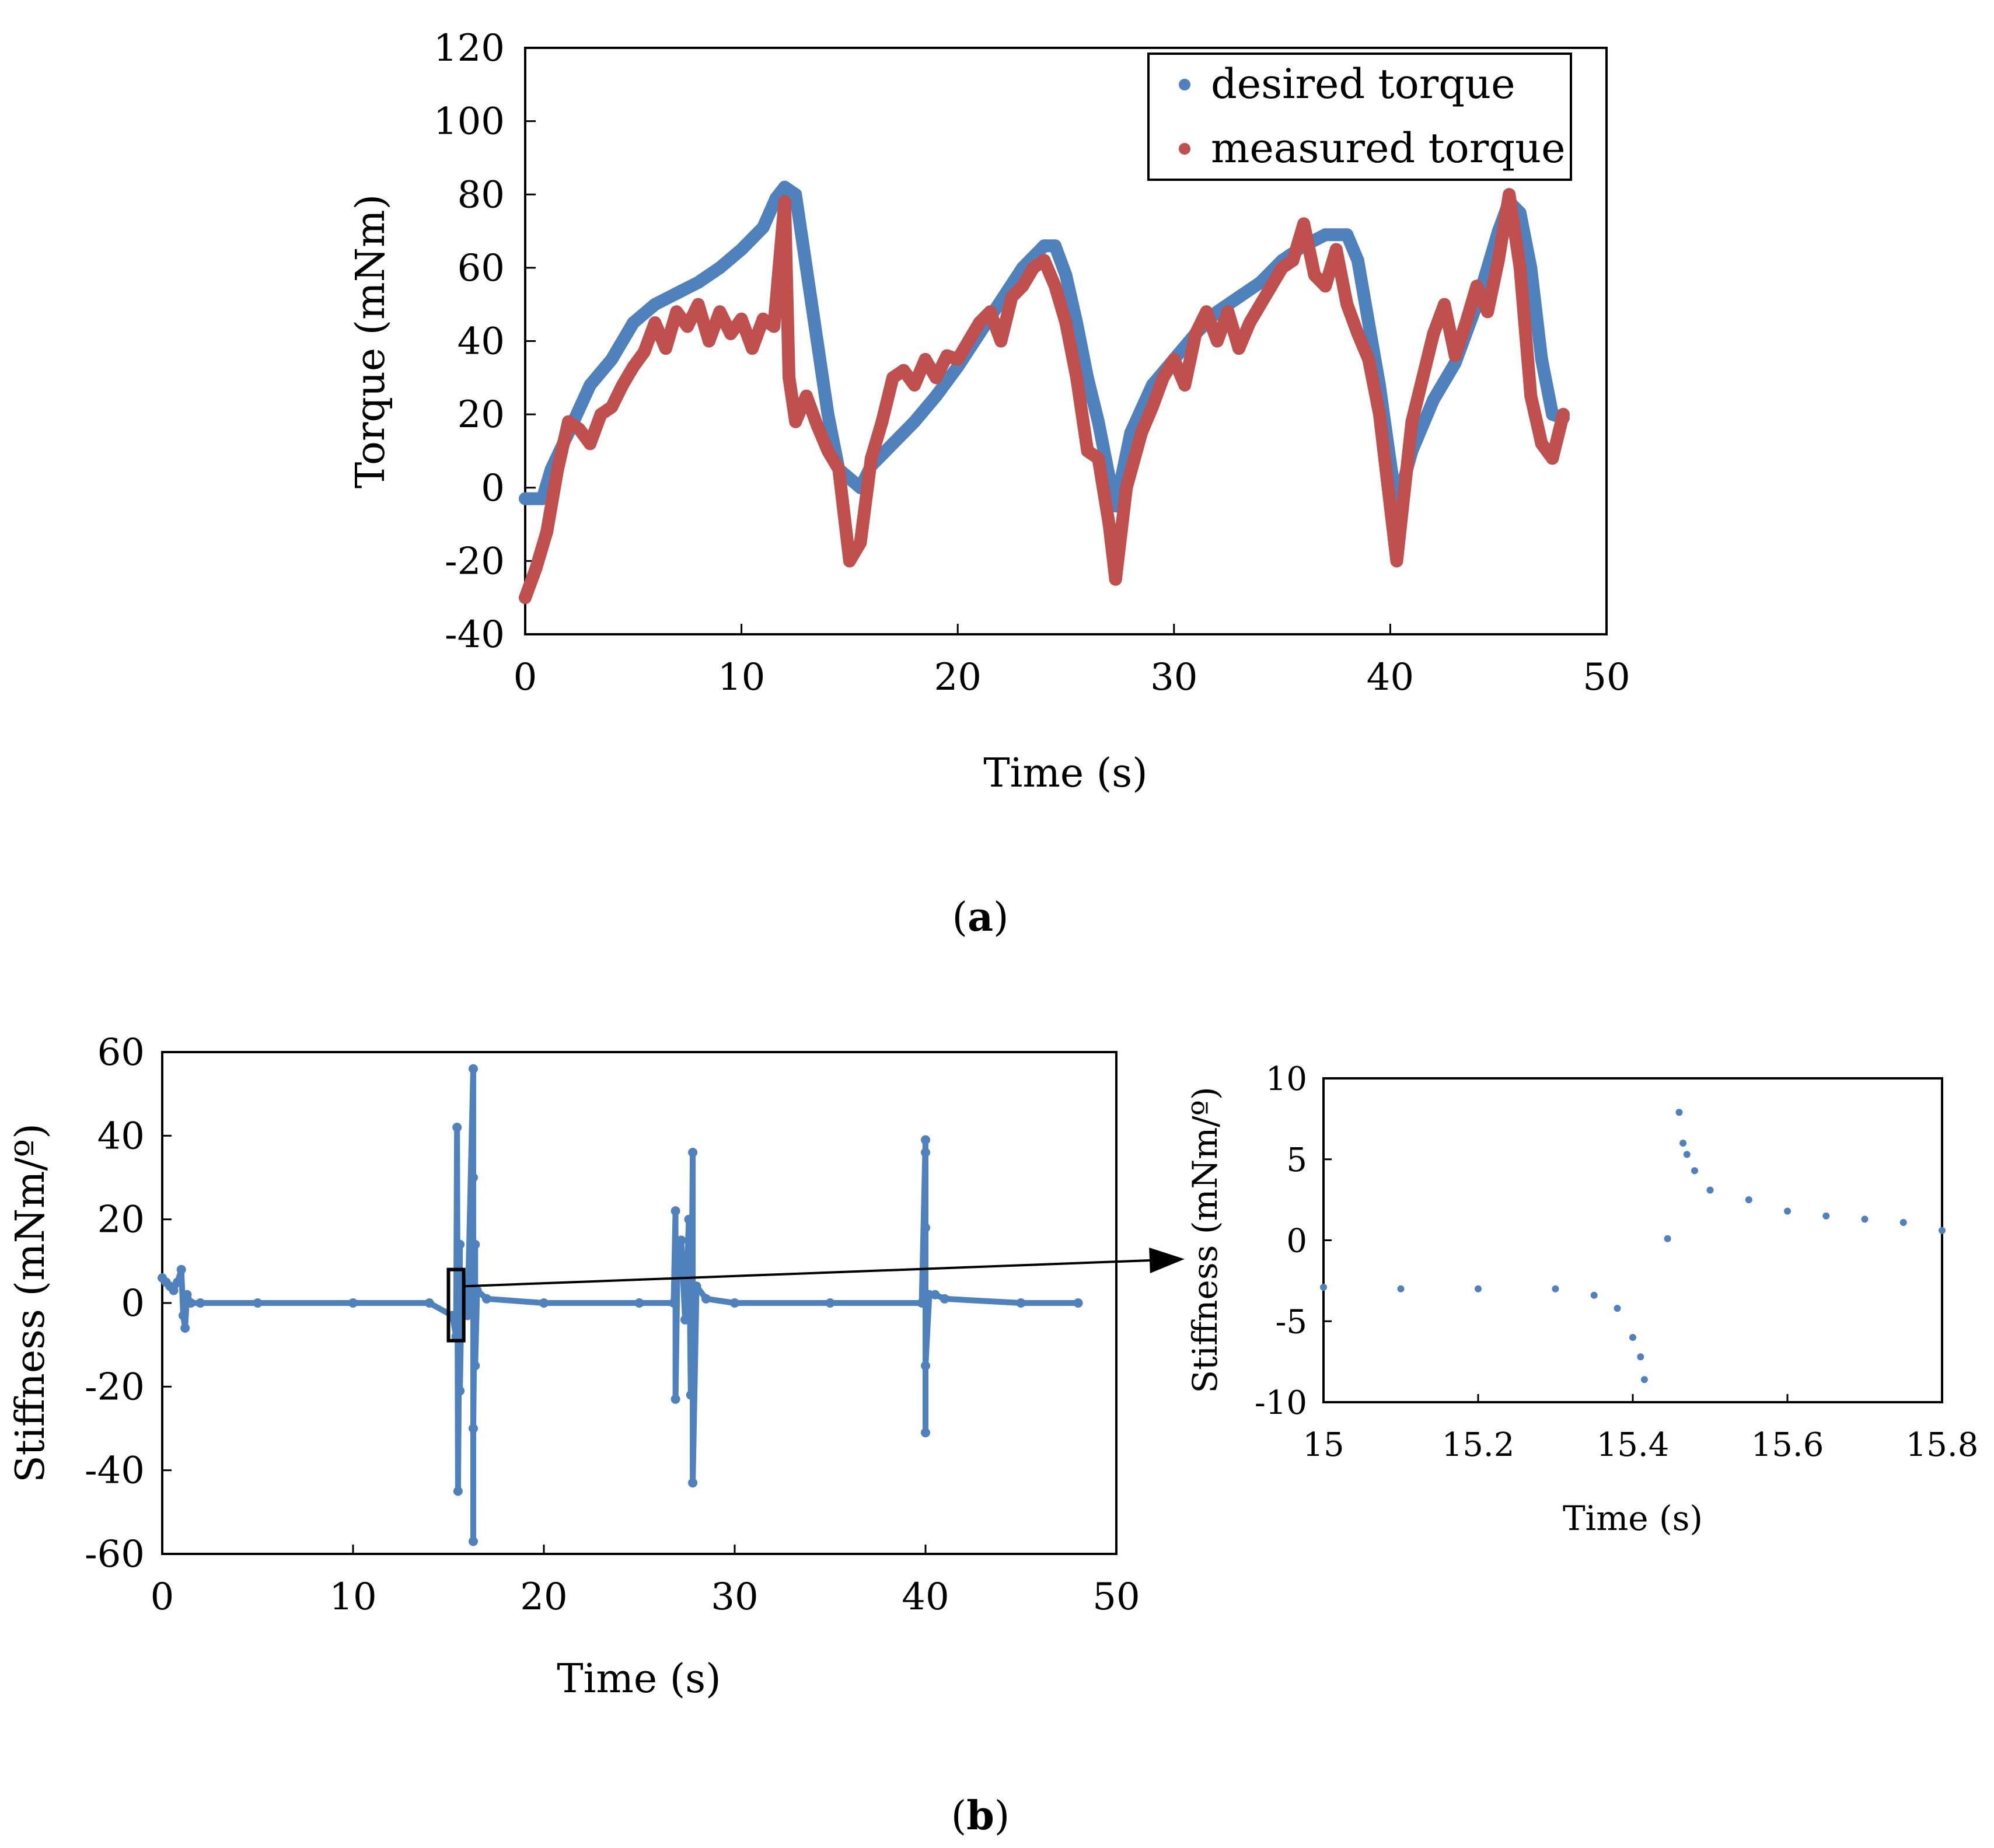 This screenshot has height=1848, width=1994. I want to click on plot-frame-b2, so click(1633, 1240).